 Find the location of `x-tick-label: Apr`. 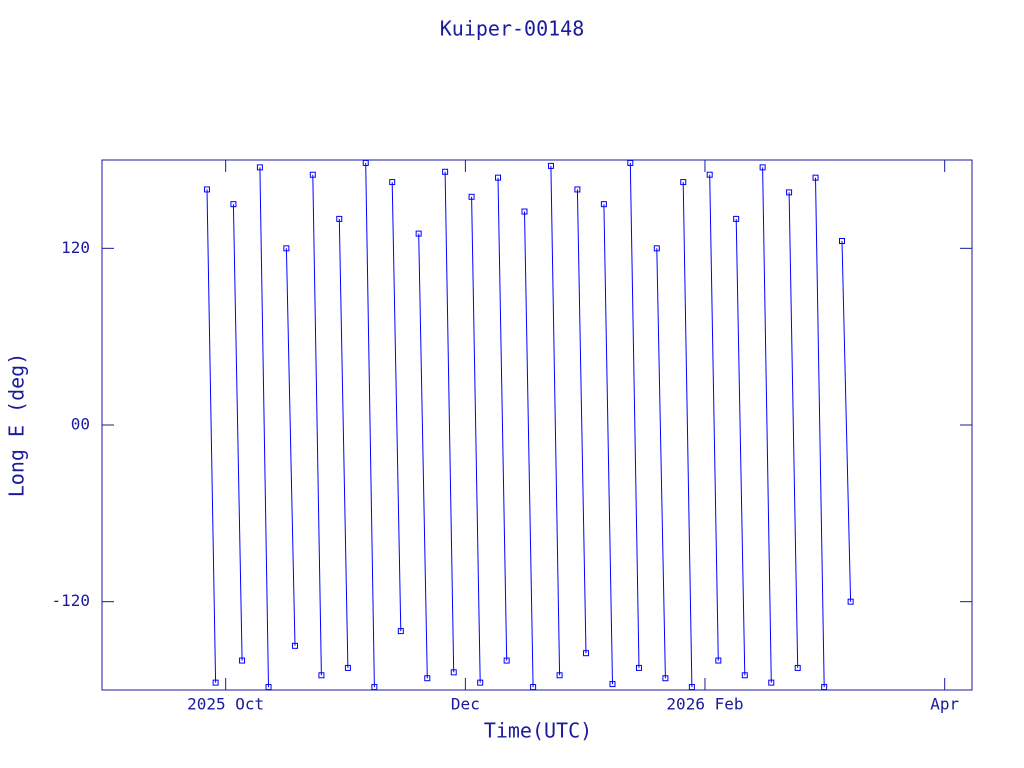

x-tick-label: Apr is located at coordinates (944, 704).